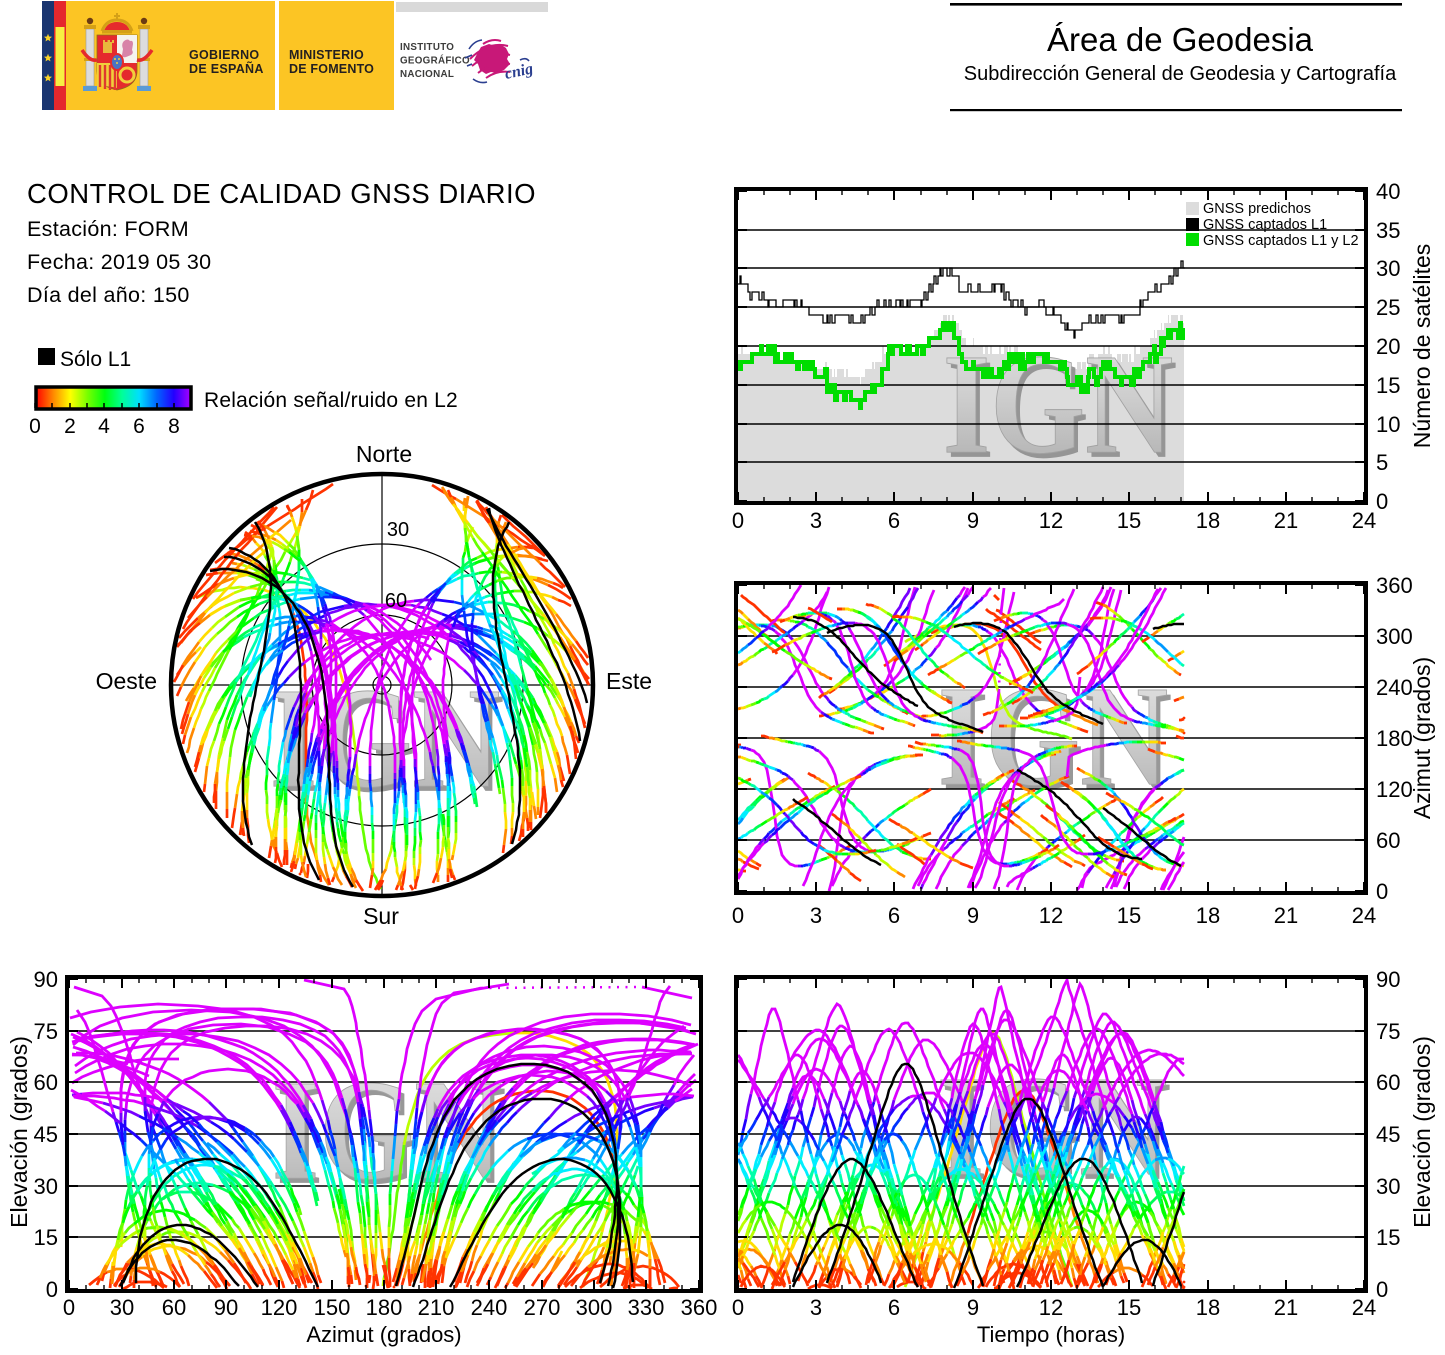  I want to click on svg-text: INSTITUTO, so click(427, 47).